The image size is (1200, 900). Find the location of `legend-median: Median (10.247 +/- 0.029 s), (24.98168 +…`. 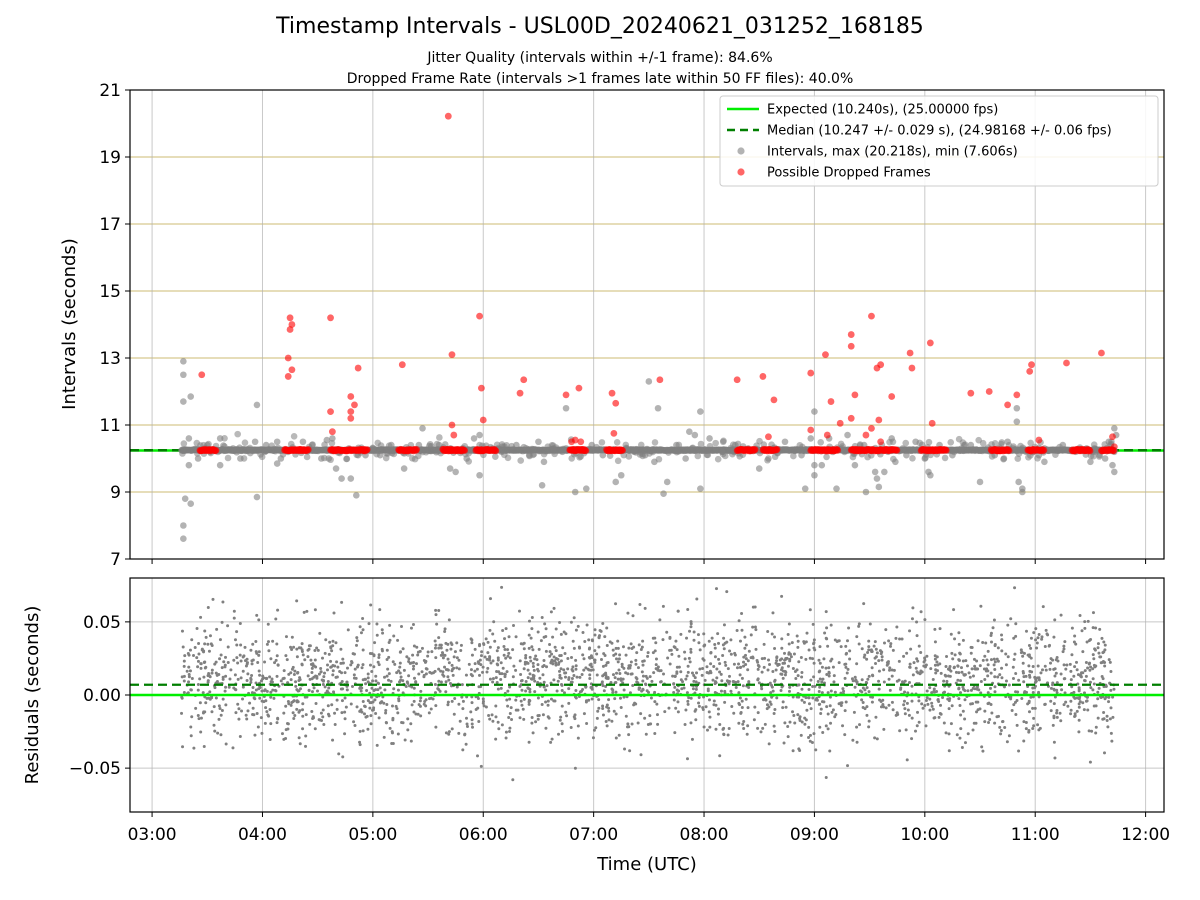

legend-median: Median (10.247 +/- 0.029 s), (24.98168 +… is located at coordinates (939, 131).